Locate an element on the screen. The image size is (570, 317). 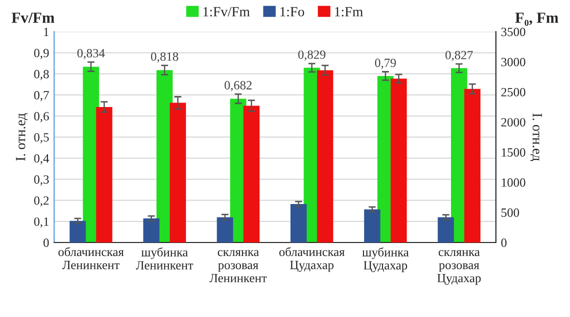
legend-label: 1:Fo is located at coordinates (292, 11).